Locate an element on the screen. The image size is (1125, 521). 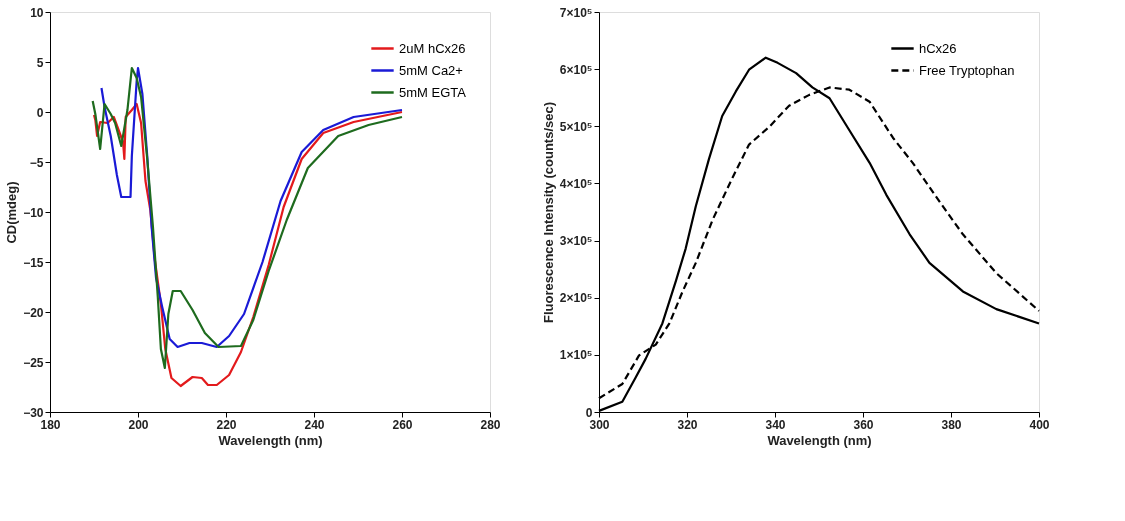
x-tick-label: 320 is located at coordinates (687, 424).